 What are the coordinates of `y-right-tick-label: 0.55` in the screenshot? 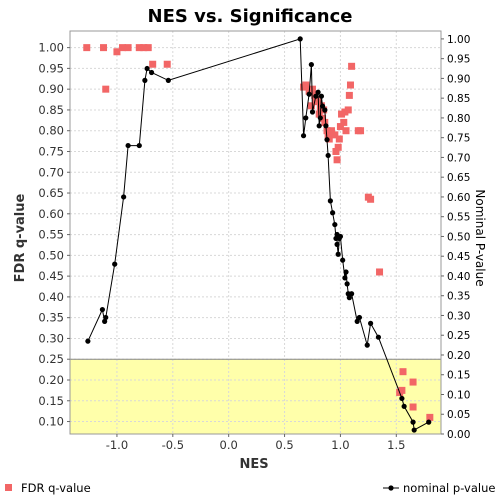 It's located at (458, 218).